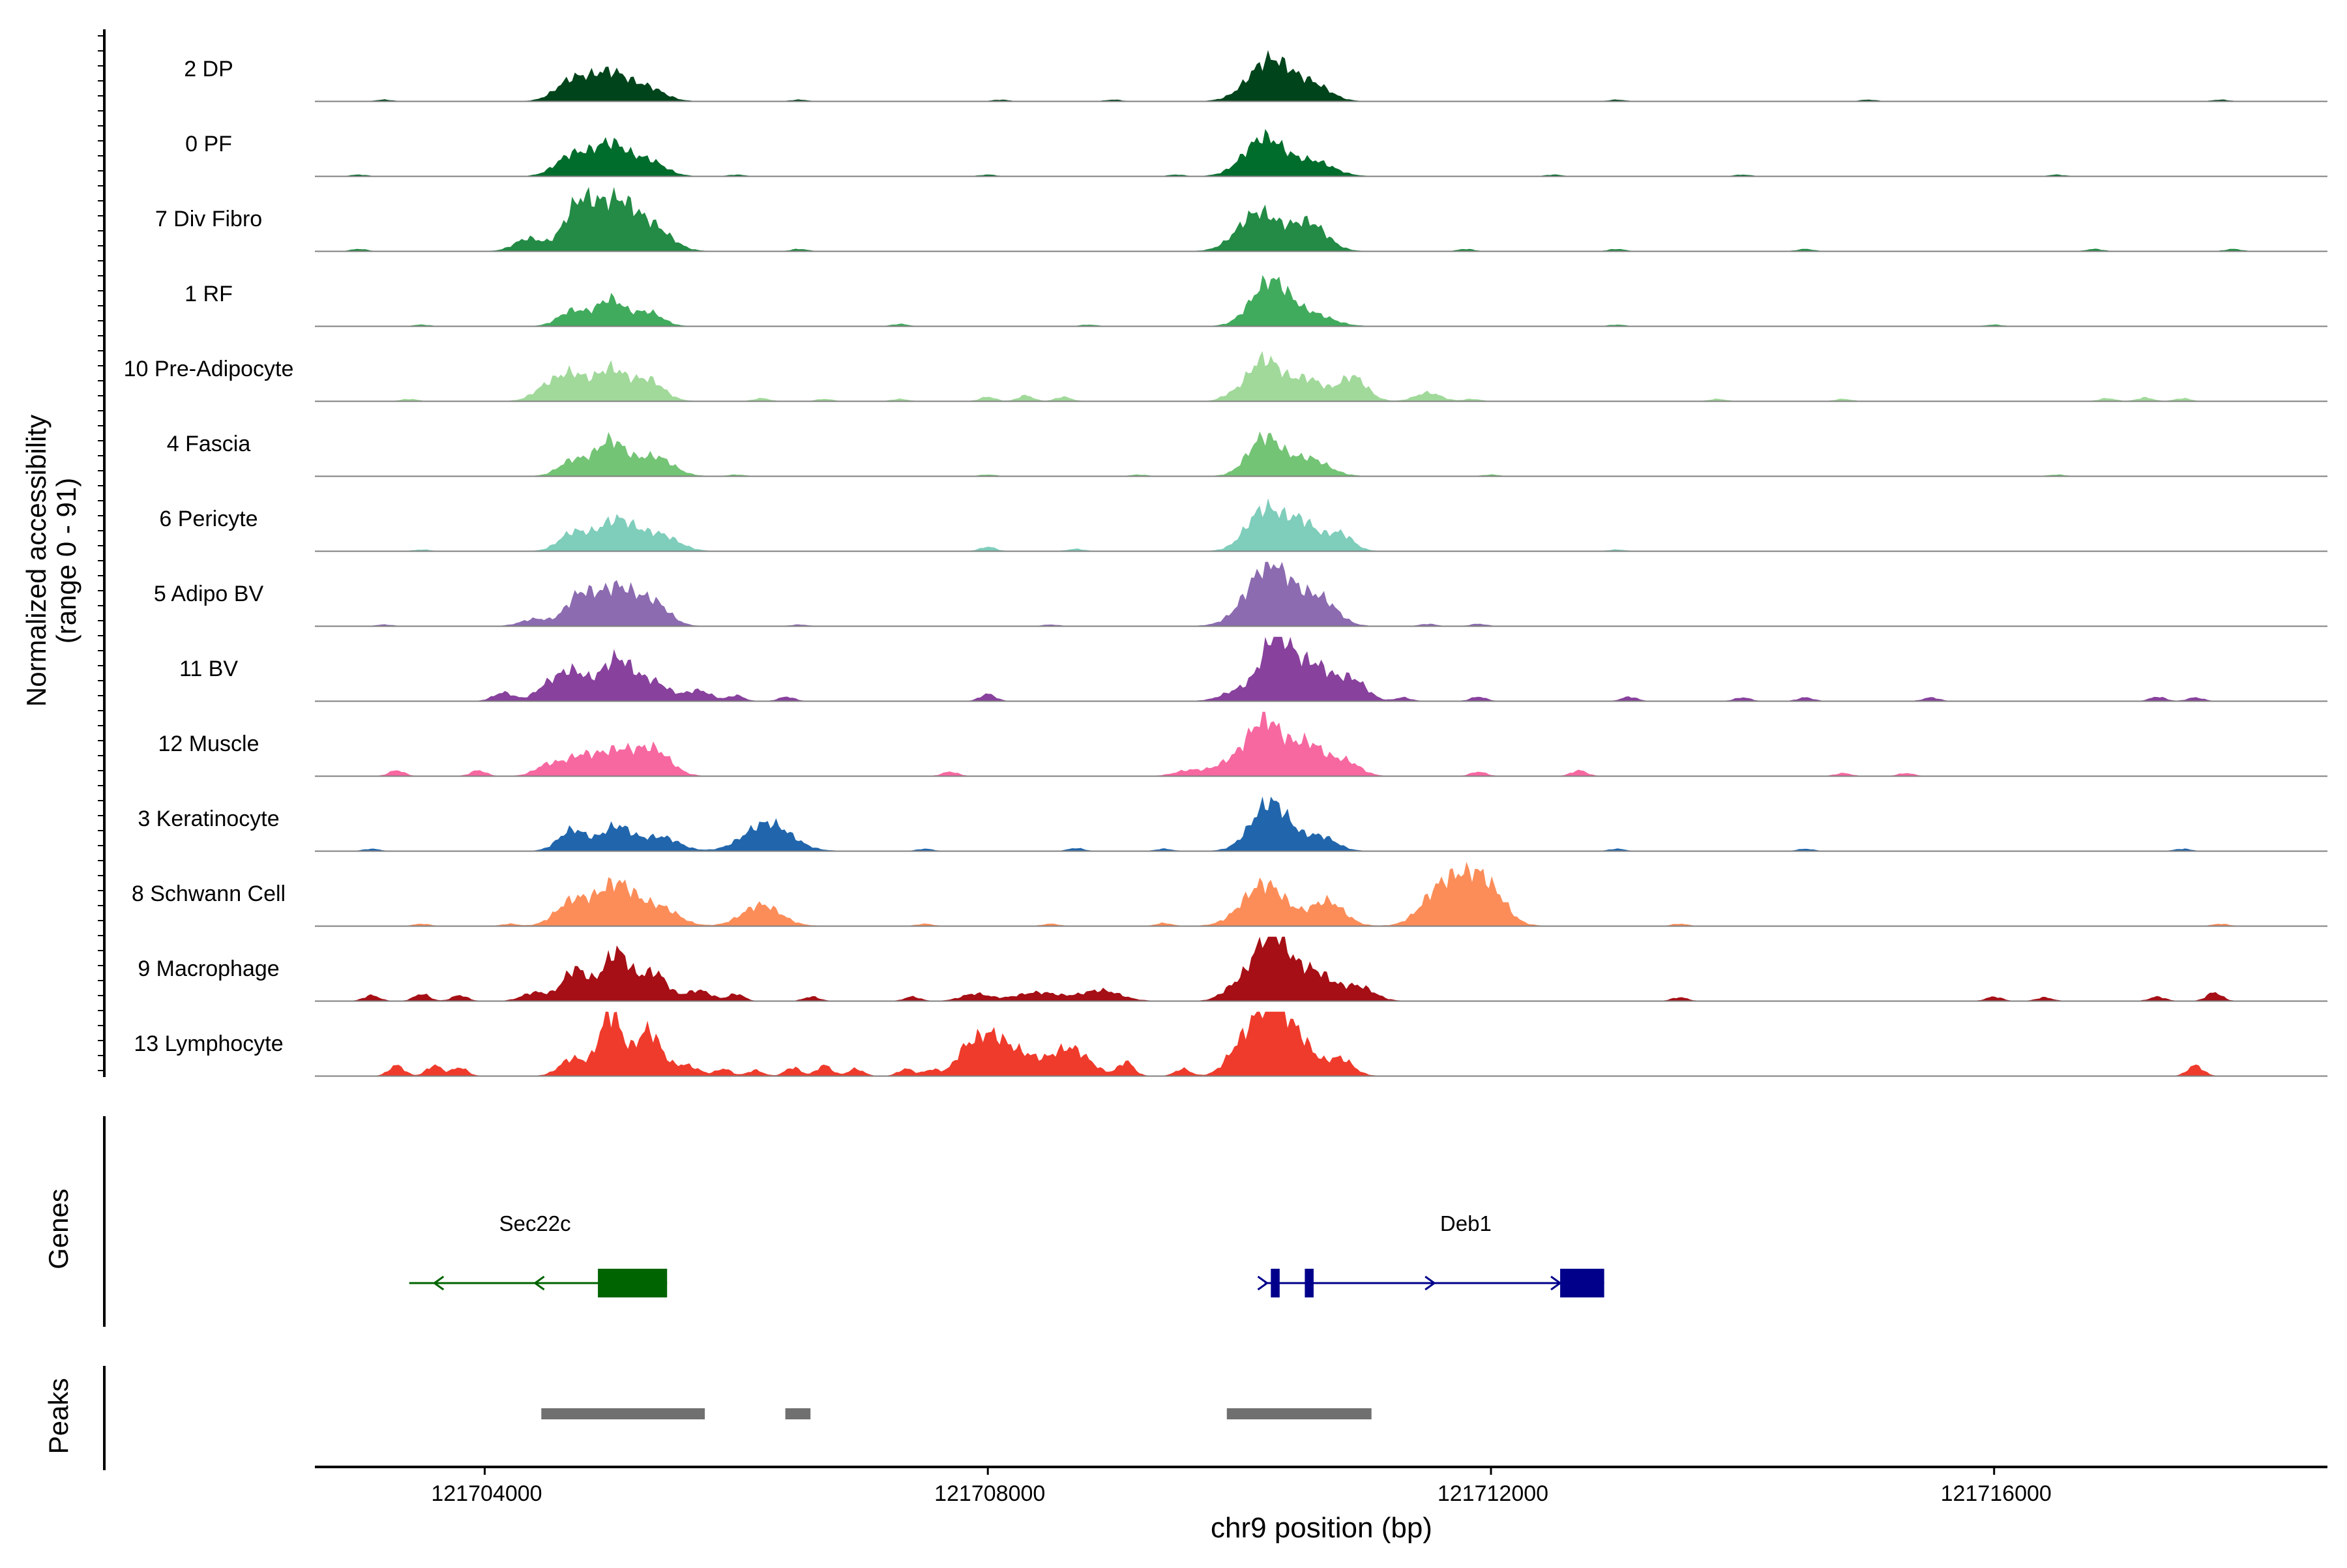  Describe the element at coordinates (58, 1417) in the screenshot. I see `peaks-panel-label: Peaks` at that location.